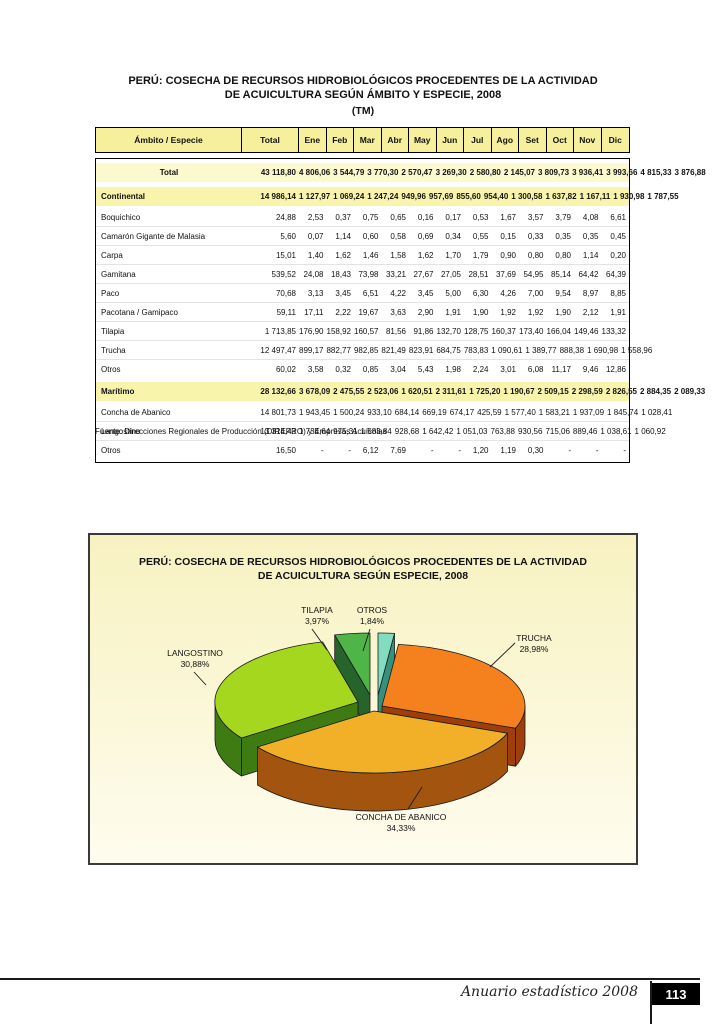 Image resolution: width=724 pixels, height=1024 pixels. I want to click on chart-title-line-2: DE ACUICULTURA SEGÚN ESPECIE, 2008, so click(363, 575).